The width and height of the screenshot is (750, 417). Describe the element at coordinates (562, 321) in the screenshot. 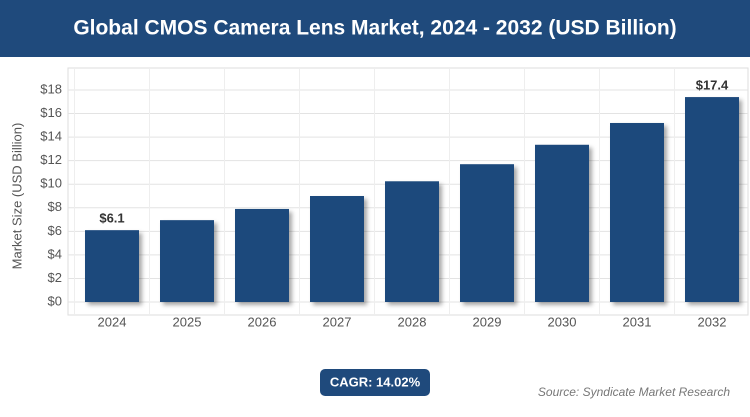

I see `x-tick-label: 2030` at that location.